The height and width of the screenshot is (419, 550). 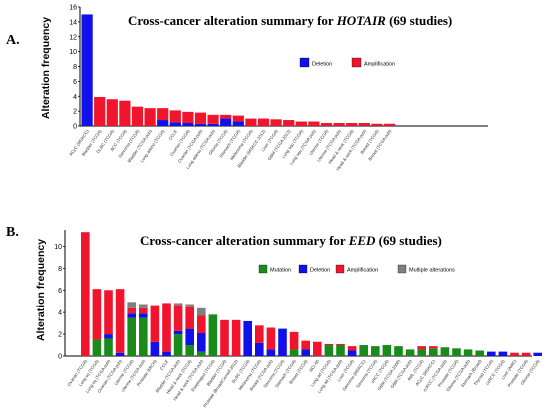 What do you see at coordinates (232, 20) in the screenshot?
I see `panel-a-title-prefix: Cross-cancer alteration summary for` at bounding box center [232, 20].